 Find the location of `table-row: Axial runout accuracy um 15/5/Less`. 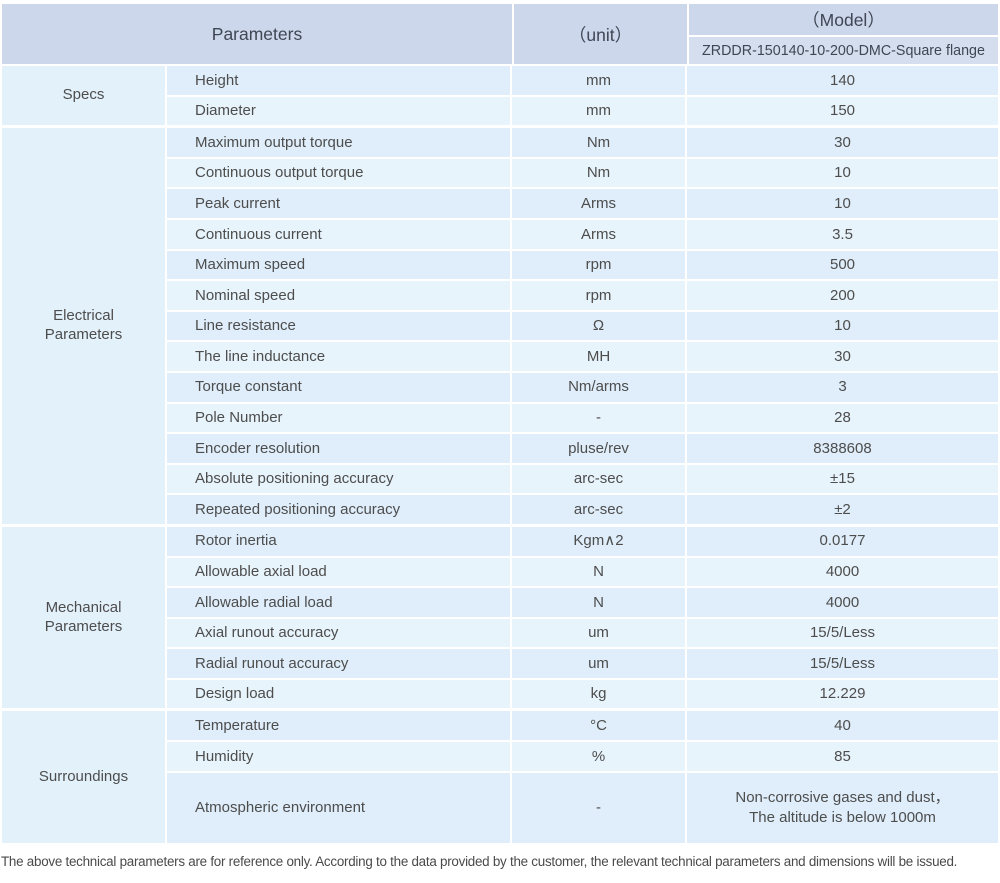

table-row: Axial runout accuracy um 15/5/Less is located at coordinates (581, 632).